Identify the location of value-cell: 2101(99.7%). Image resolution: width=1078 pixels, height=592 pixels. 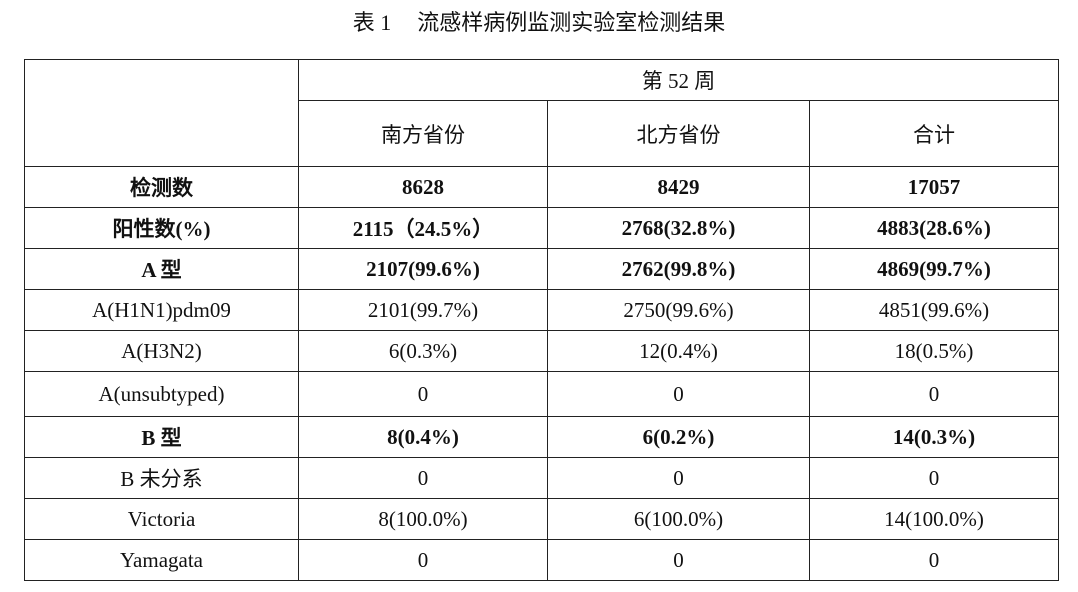
(423, 310).